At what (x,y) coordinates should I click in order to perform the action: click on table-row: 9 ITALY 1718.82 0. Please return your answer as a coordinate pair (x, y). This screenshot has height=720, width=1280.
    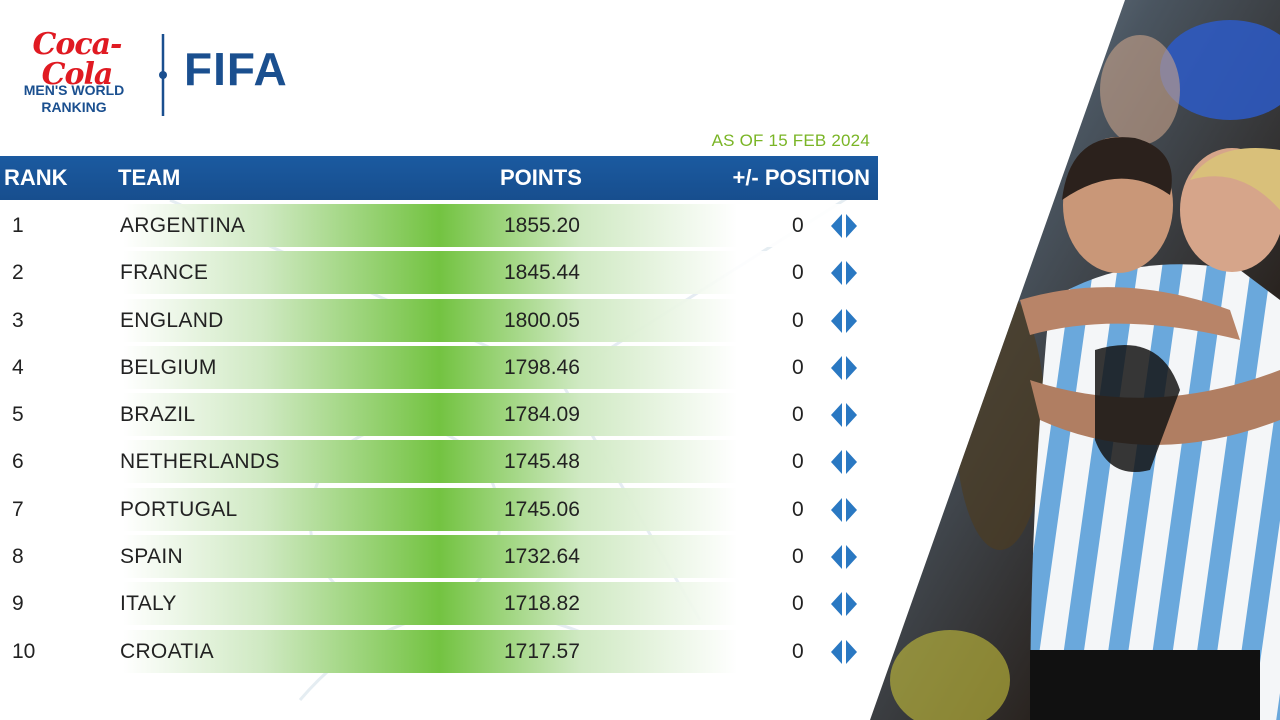
    Looking at the image, I should click on (439, 604).